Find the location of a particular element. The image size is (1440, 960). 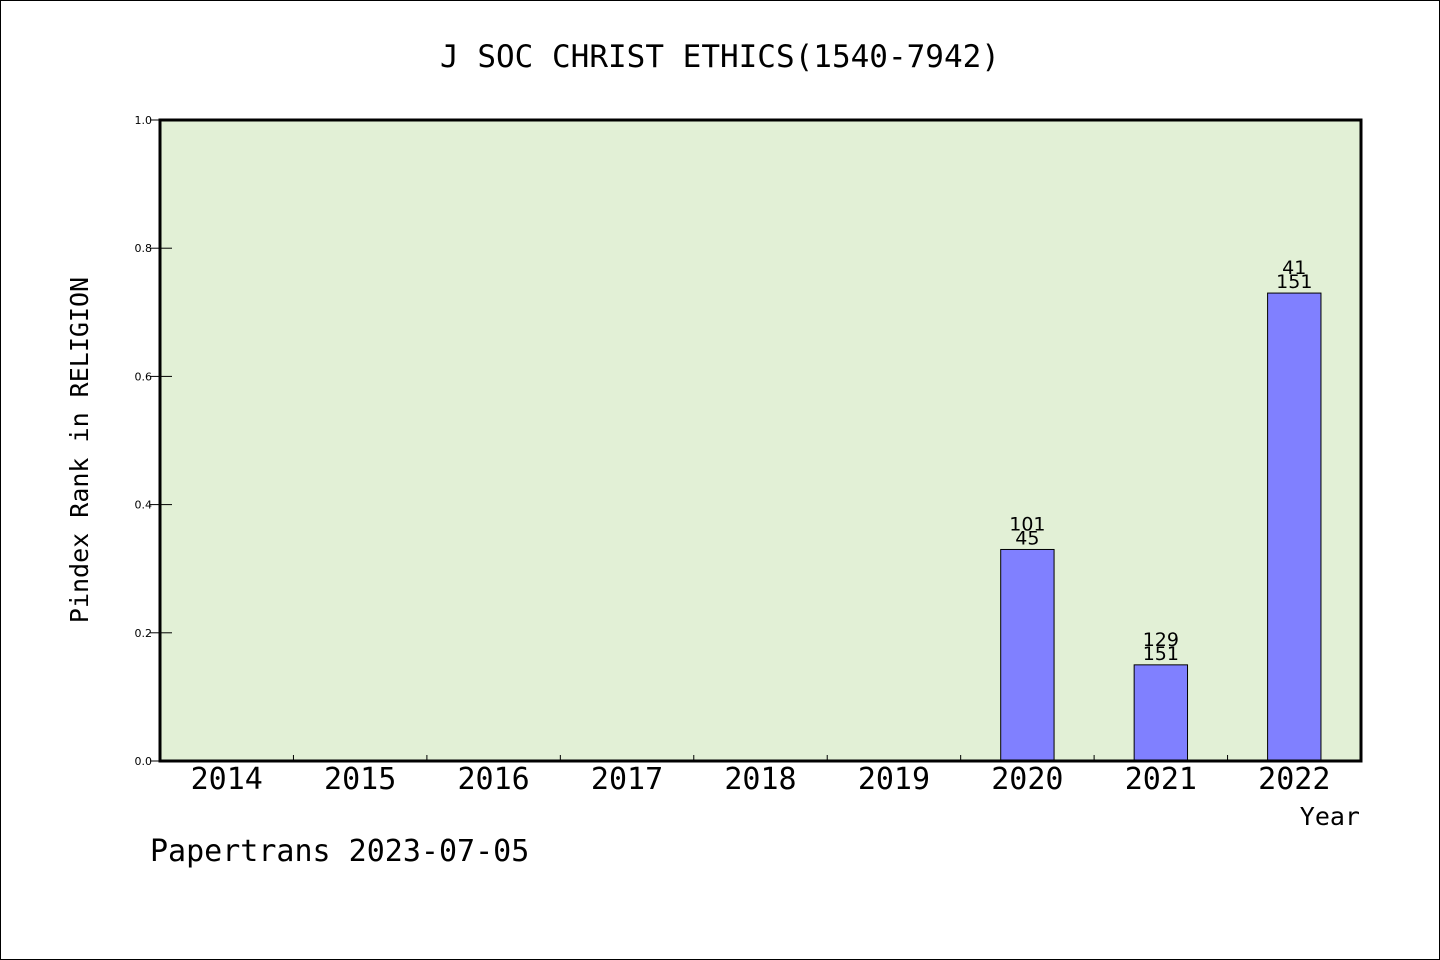

y-tick-label: 0.2 is located at coordinates (144, 633).